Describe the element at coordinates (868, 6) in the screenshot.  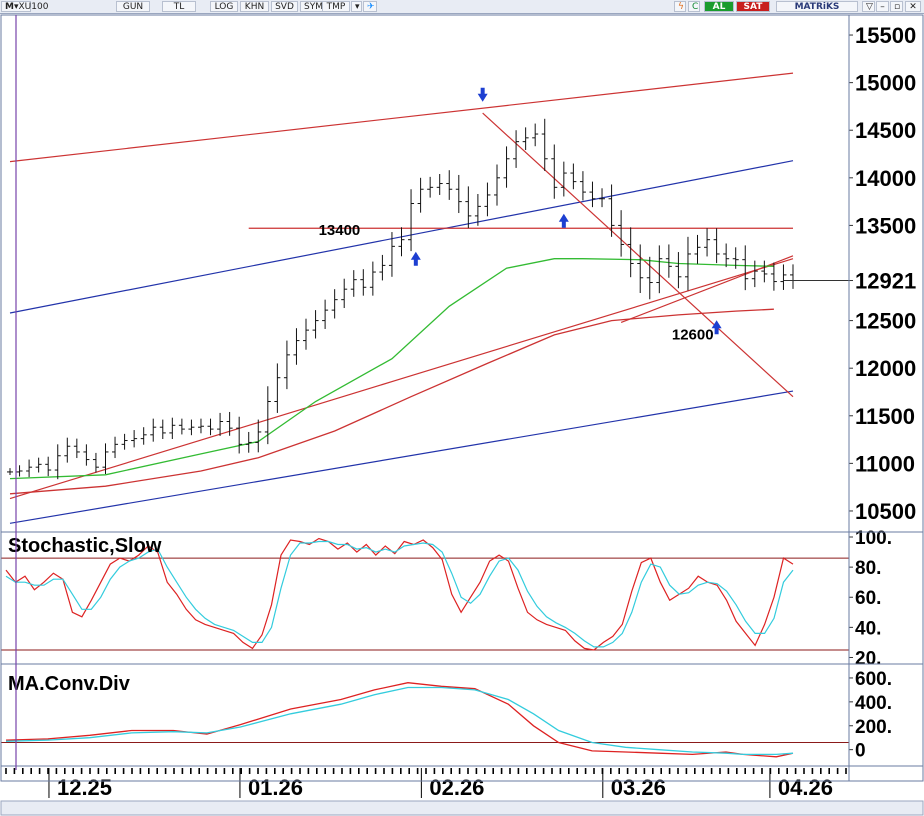
I see `pin-icon: ▽` at that location.